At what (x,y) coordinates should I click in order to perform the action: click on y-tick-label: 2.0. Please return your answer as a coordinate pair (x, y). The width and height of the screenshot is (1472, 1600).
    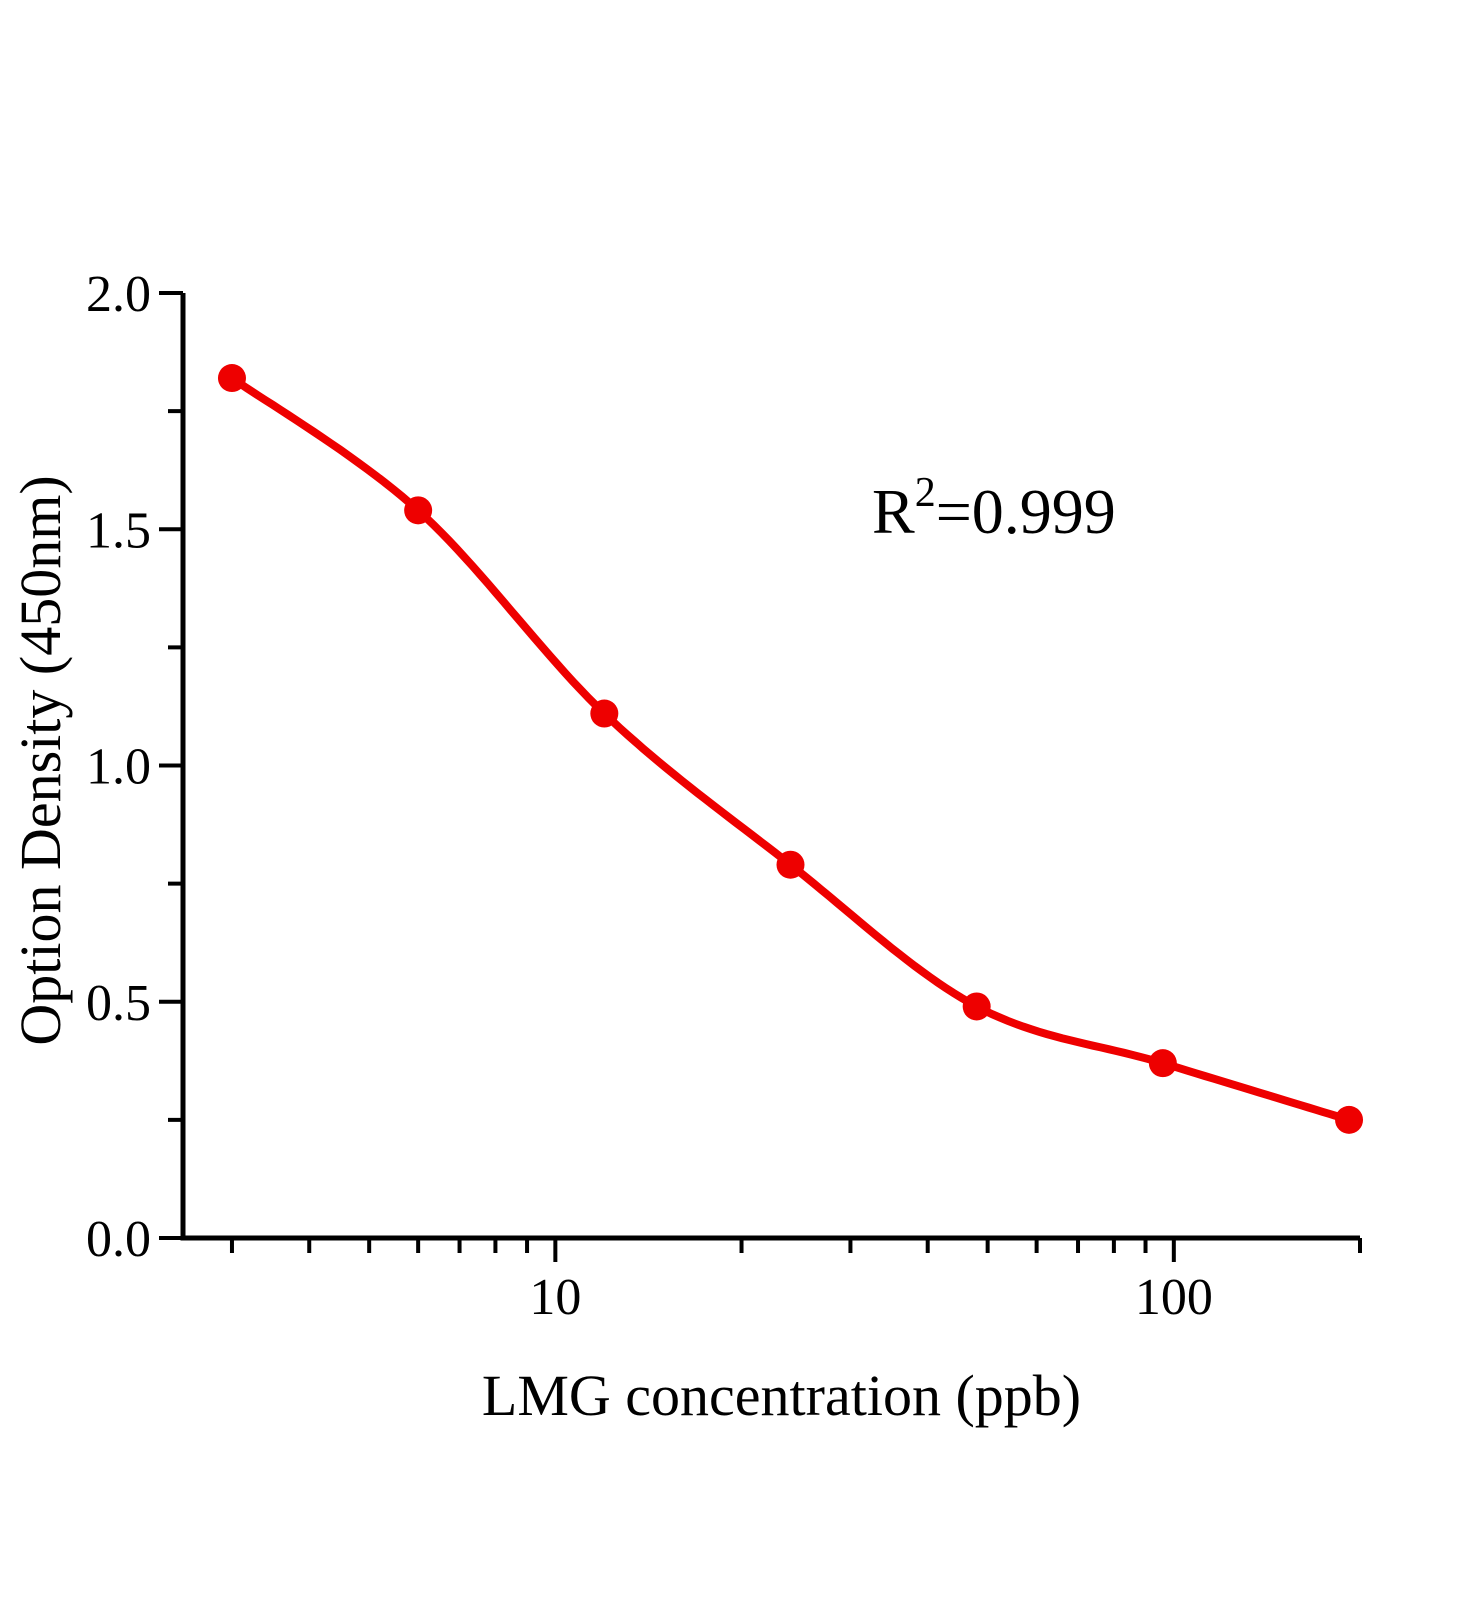
    Looking at the image, I should click on (118, 294).